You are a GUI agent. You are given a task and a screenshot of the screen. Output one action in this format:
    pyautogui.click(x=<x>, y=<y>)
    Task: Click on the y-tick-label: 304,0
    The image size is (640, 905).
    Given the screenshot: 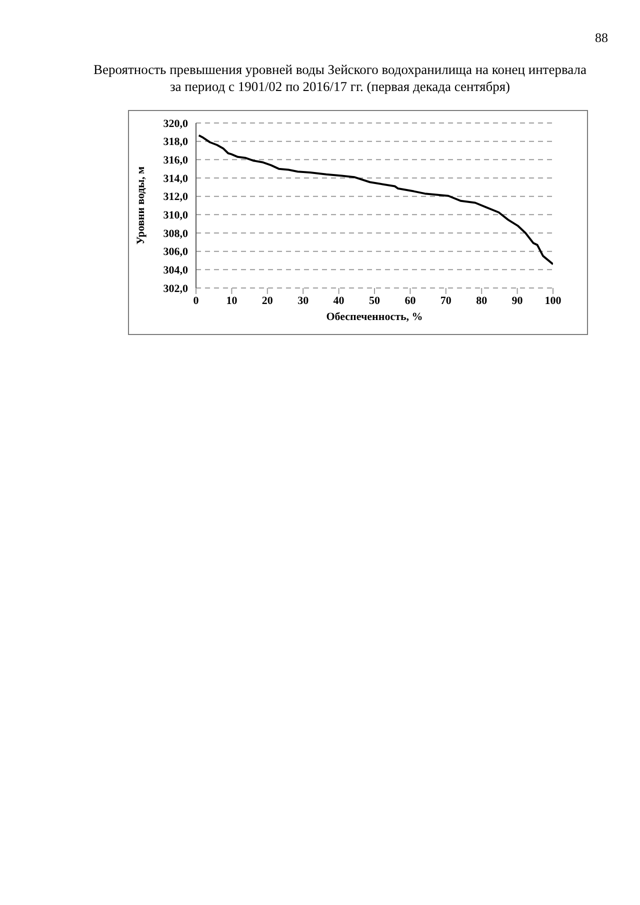 What is the action you would take?
    pyautogui.click(x=175, y=270)
    